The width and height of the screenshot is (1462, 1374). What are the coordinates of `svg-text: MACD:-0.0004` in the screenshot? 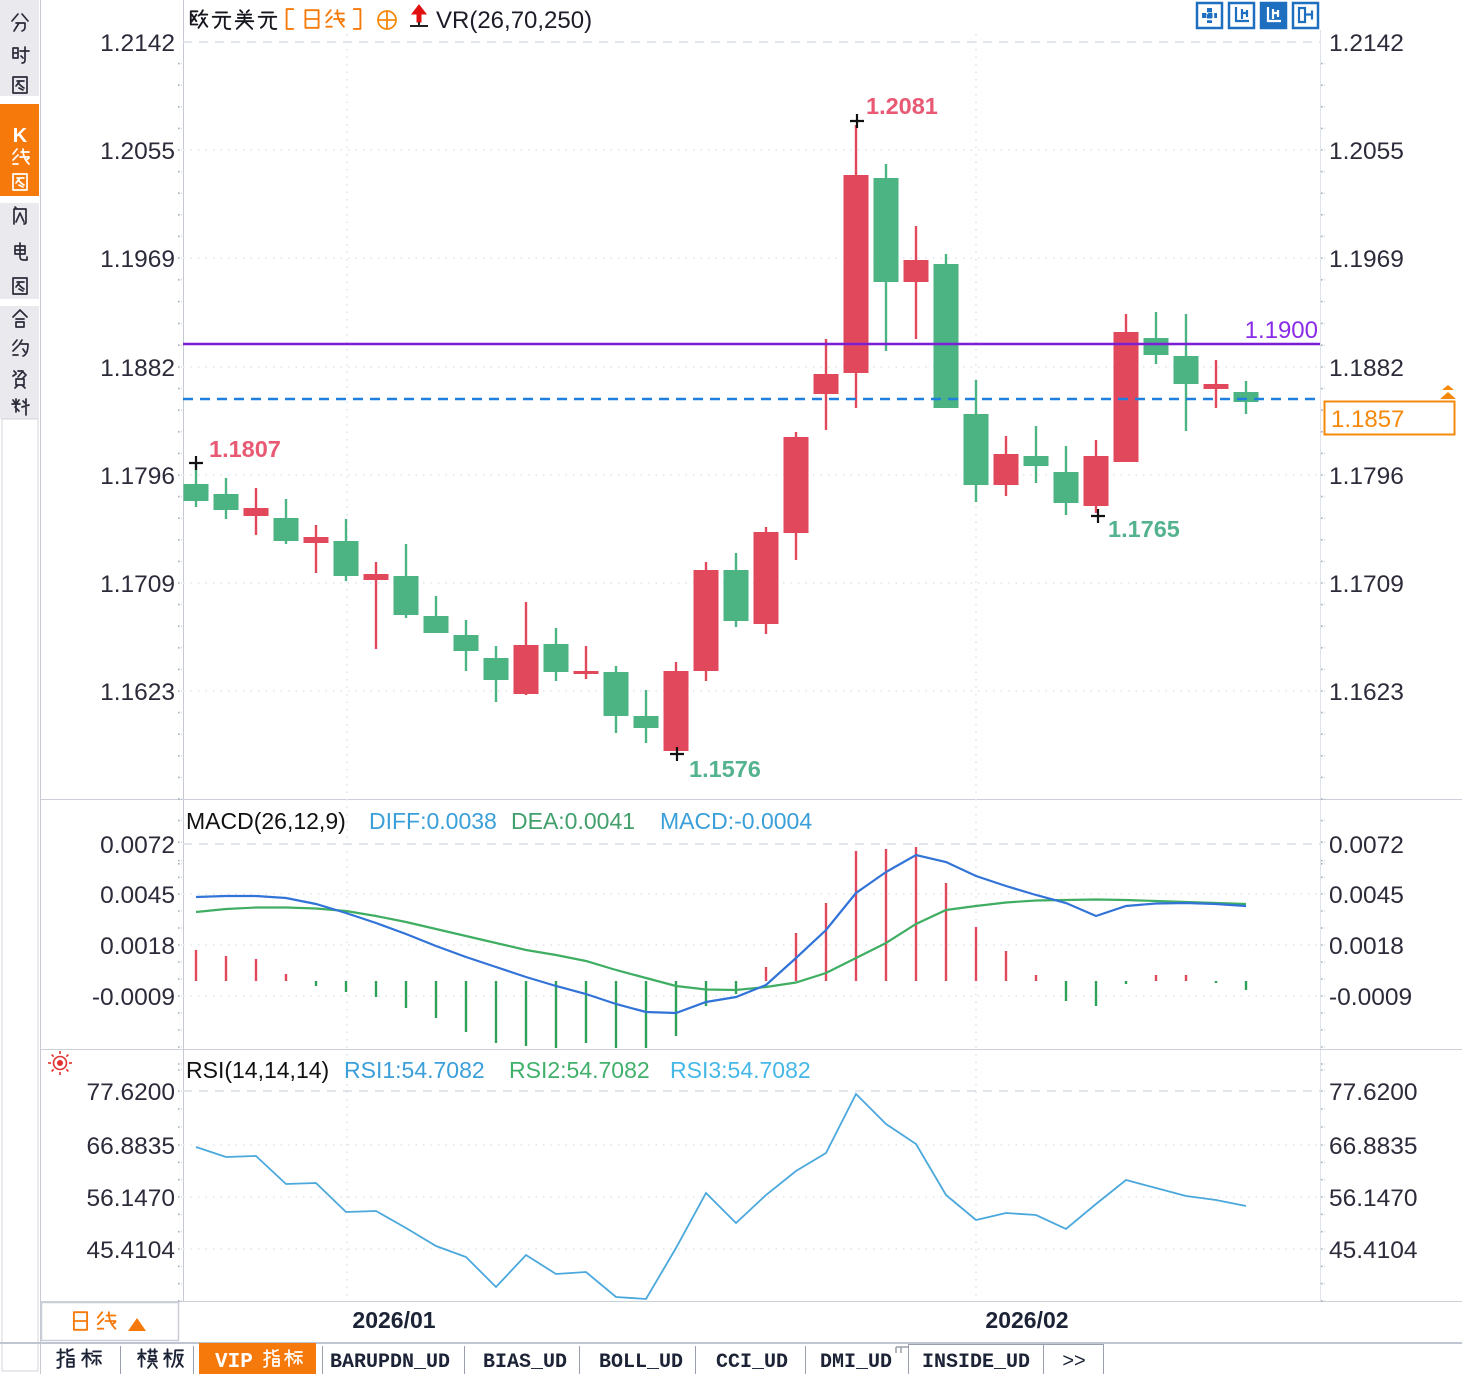 It's located at (736, 821).